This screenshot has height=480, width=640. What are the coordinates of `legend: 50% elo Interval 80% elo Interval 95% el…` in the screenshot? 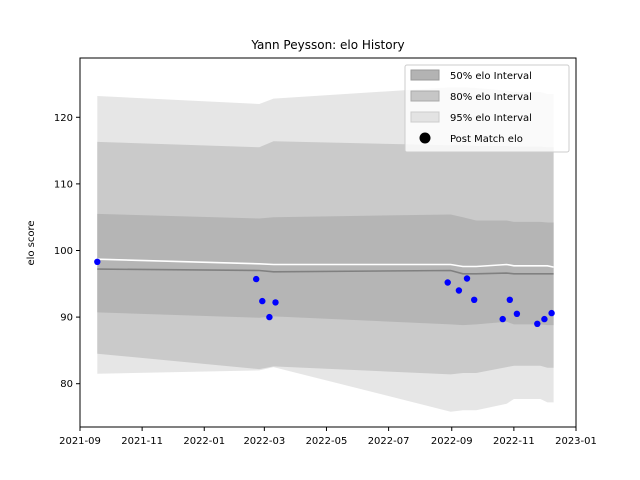 It's located at (487, 108).